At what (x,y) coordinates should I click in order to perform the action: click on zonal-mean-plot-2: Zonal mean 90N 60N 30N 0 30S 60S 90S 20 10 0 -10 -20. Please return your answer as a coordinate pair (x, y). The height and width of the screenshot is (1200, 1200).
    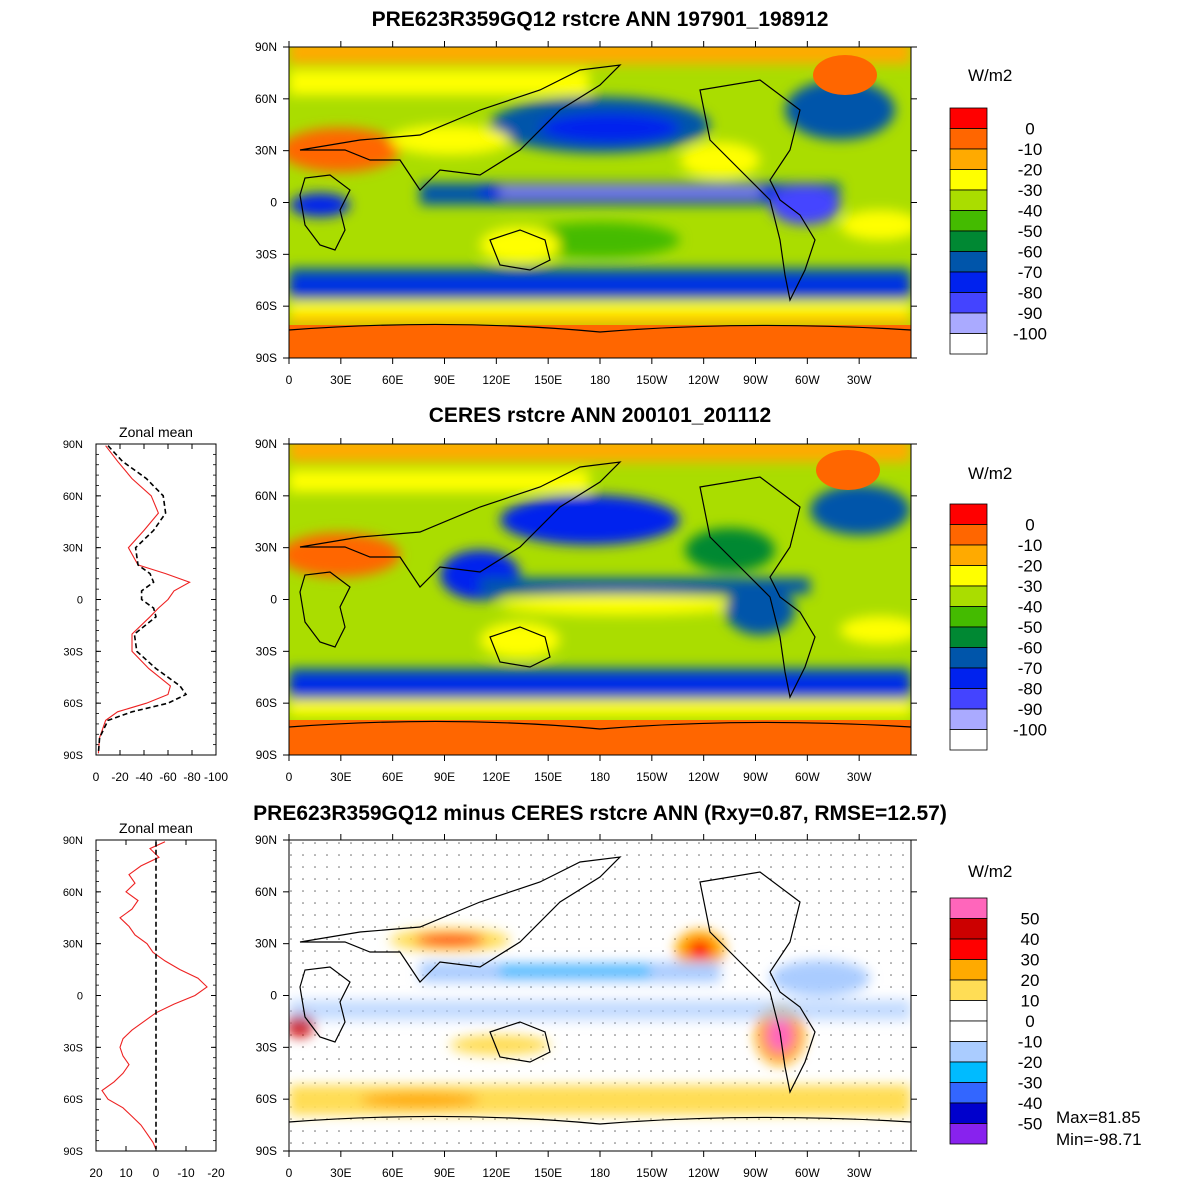
    Looking at the image, I should click on (144, 1000).